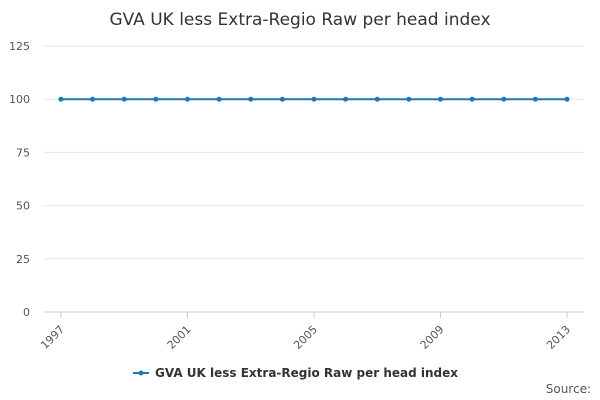  What do you see at coordinates (52, 337) in the screenshot?
I see `x-tick-label: 1997` at bounding box center [52, 337].